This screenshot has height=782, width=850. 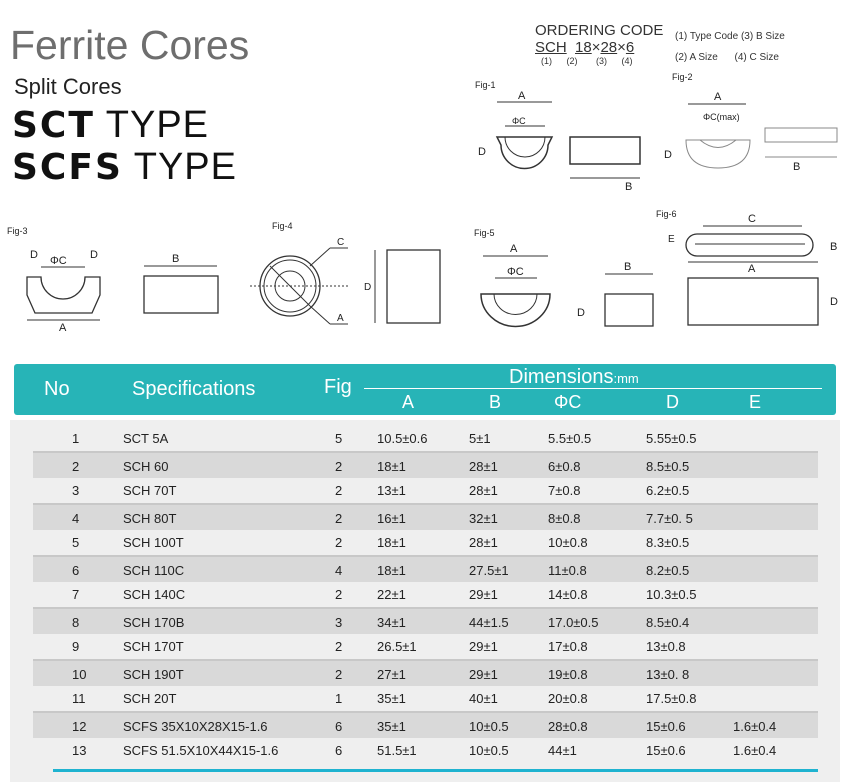 What do you see at coordinates (397, 646) in the screenshot?
I see `cell-a: 26.5±1` at bounding box center [397, 646].